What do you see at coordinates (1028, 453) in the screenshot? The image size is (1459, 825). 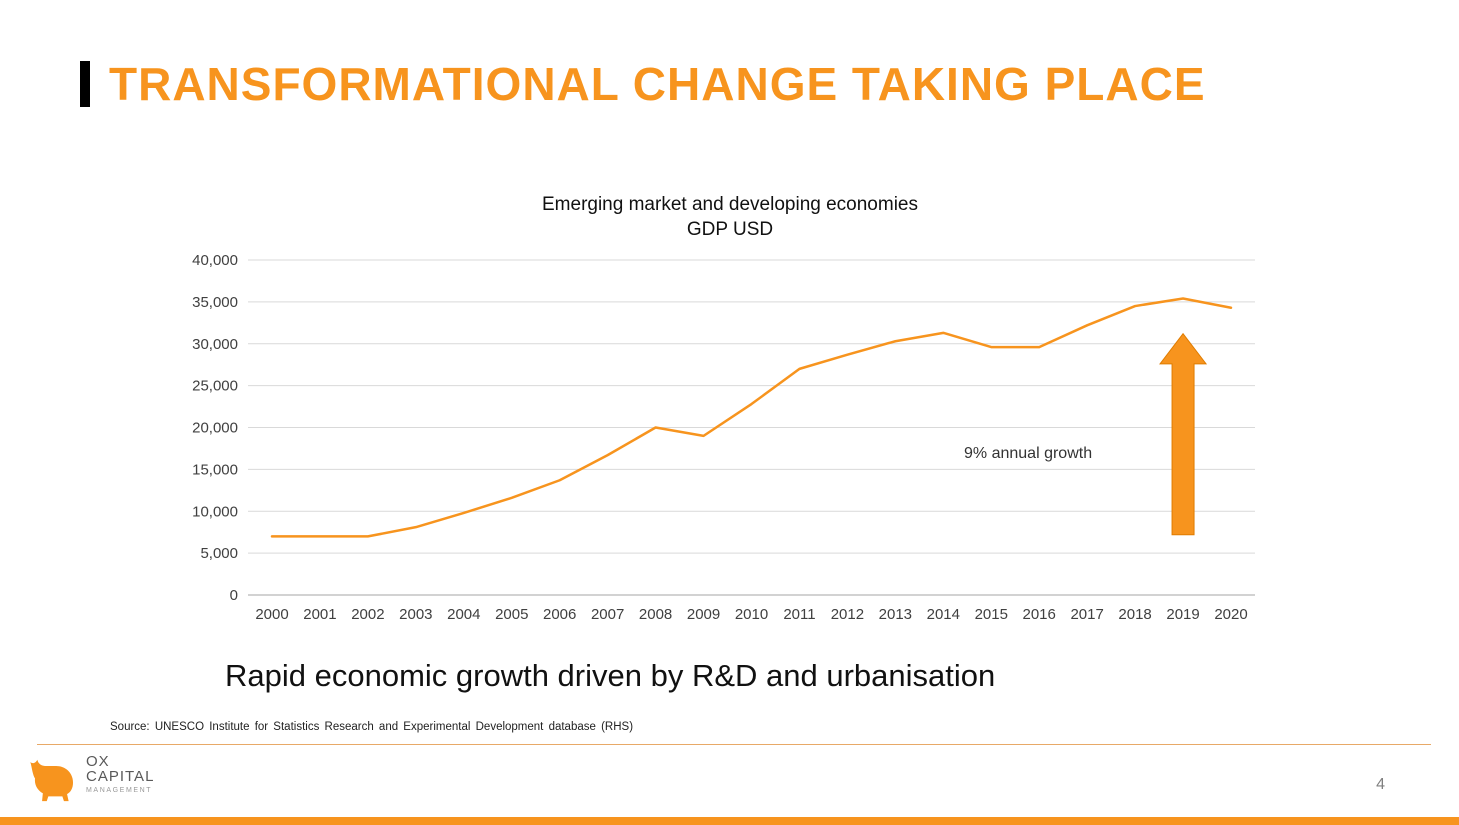 I see `growth-annotation: 9% annual growth` at bounding box center [1028, 453].